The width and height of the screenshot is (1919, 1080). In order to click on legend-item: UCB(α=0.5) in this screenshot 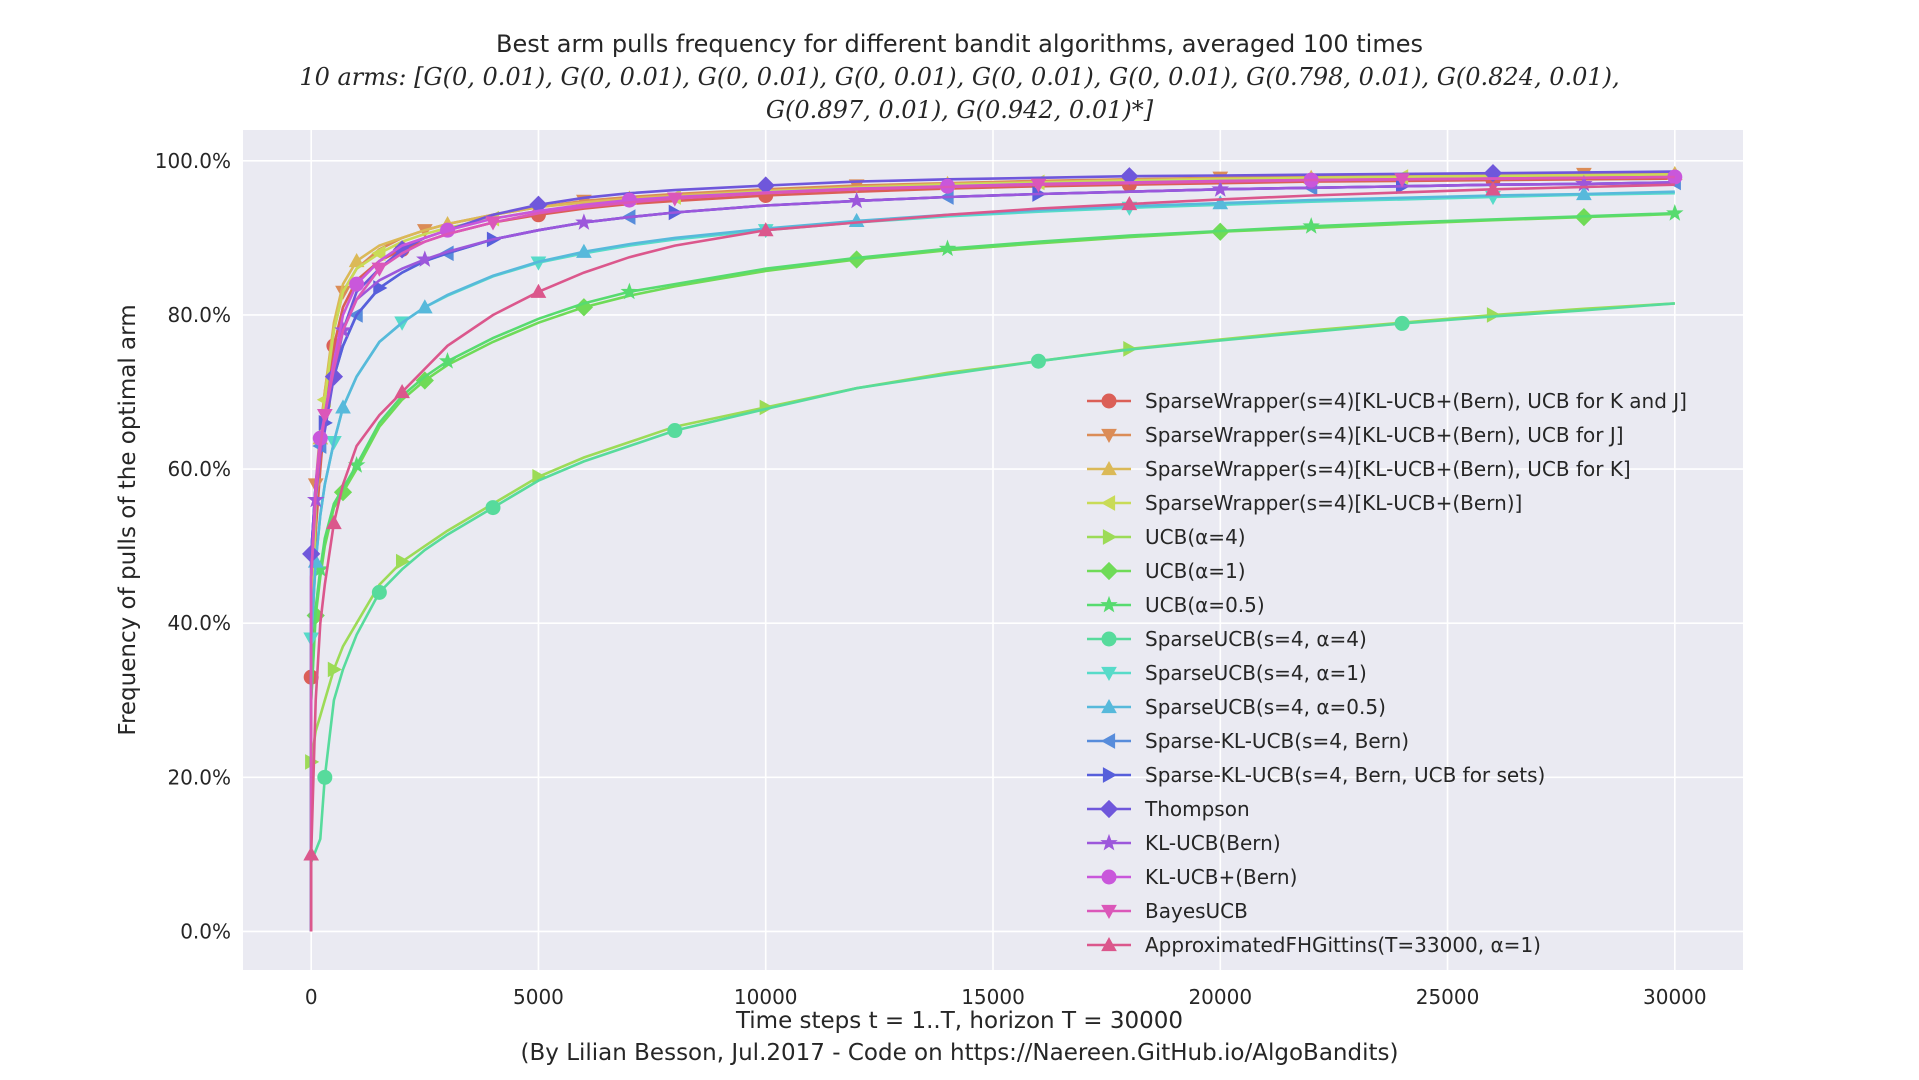, I will do `click(1428, 605)`.